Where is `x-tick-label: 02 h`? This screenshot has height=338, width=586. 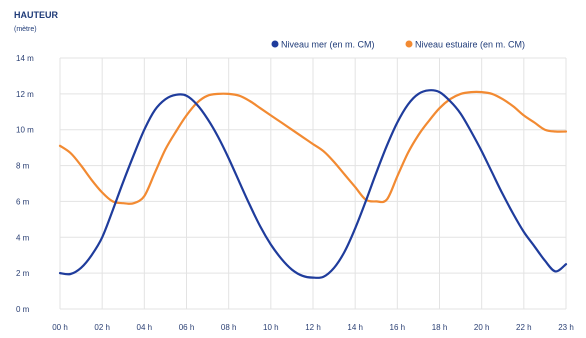
x-tick-label: 02 h is located at coordinates (102, 327).